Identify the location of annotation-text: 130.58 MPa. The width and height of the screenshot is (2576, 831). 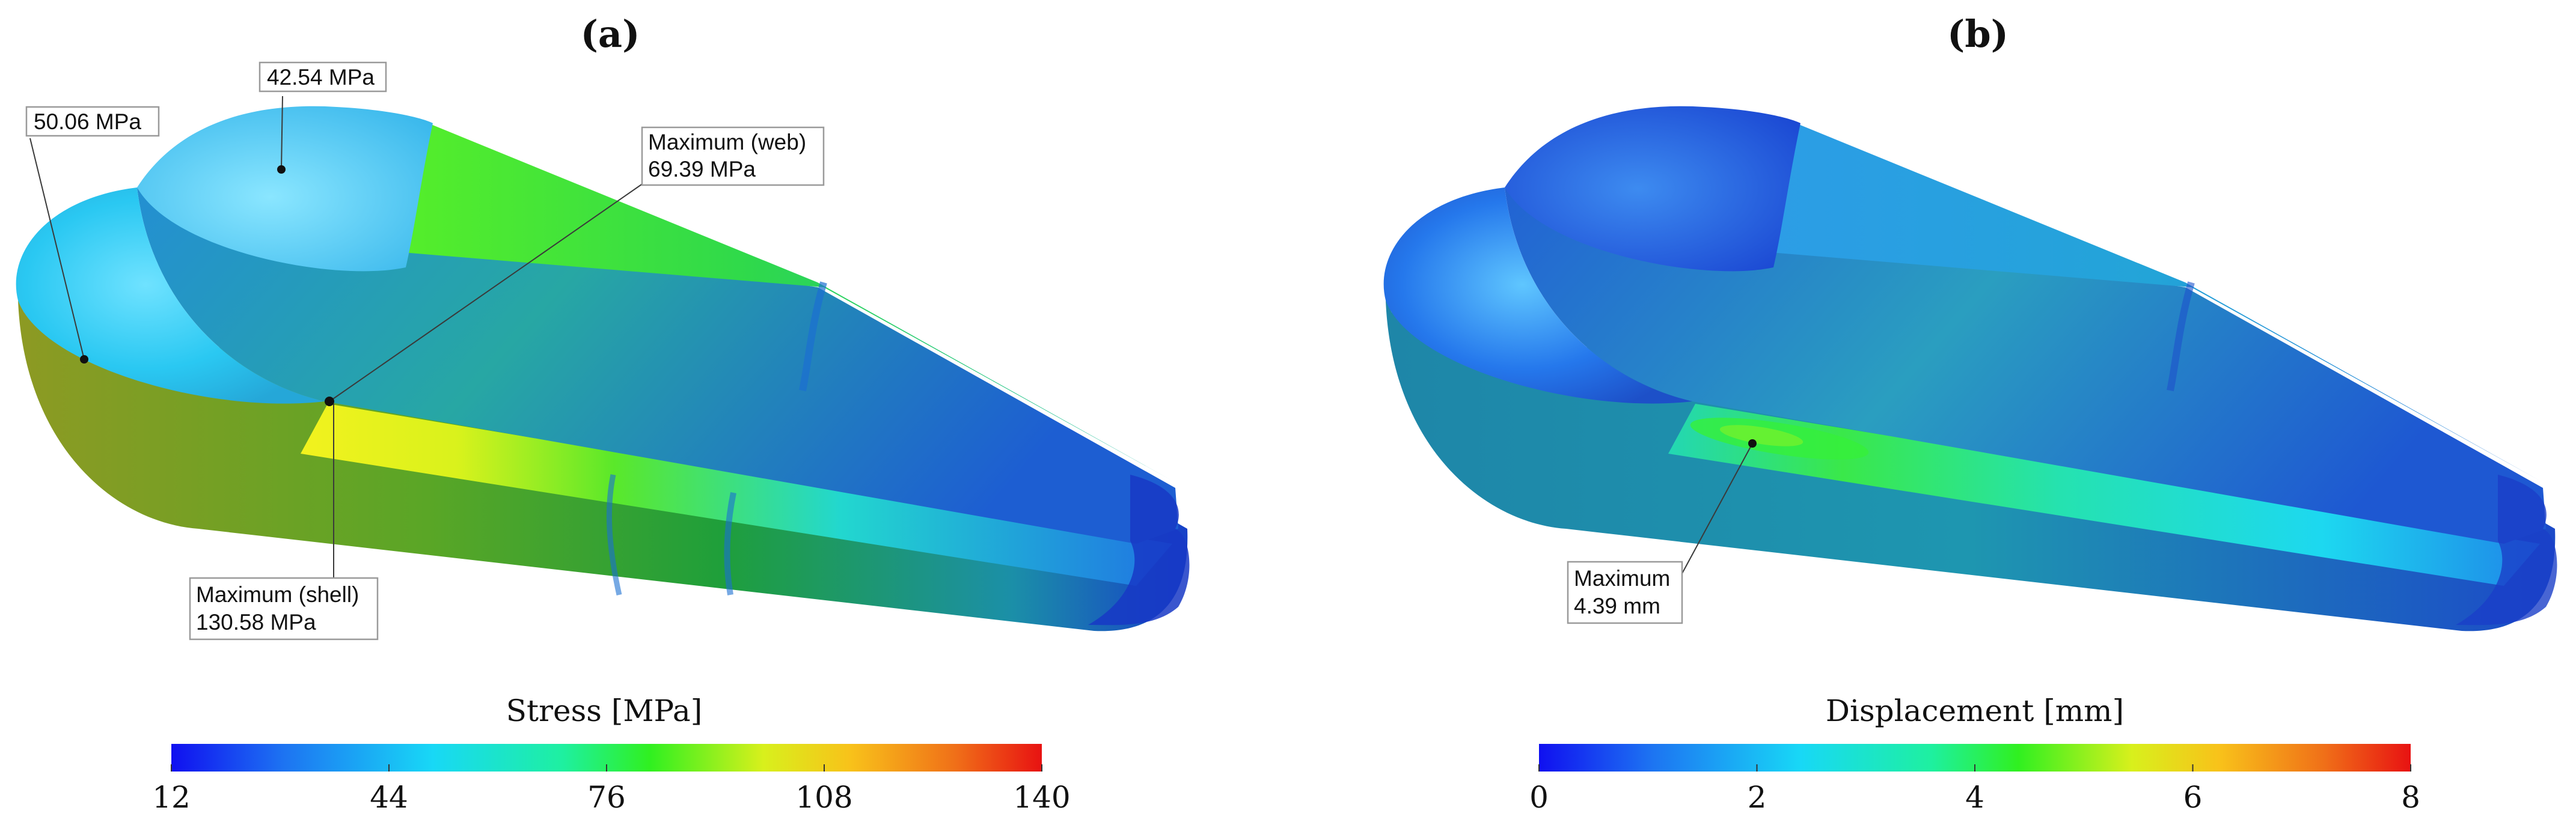
(256, 622).